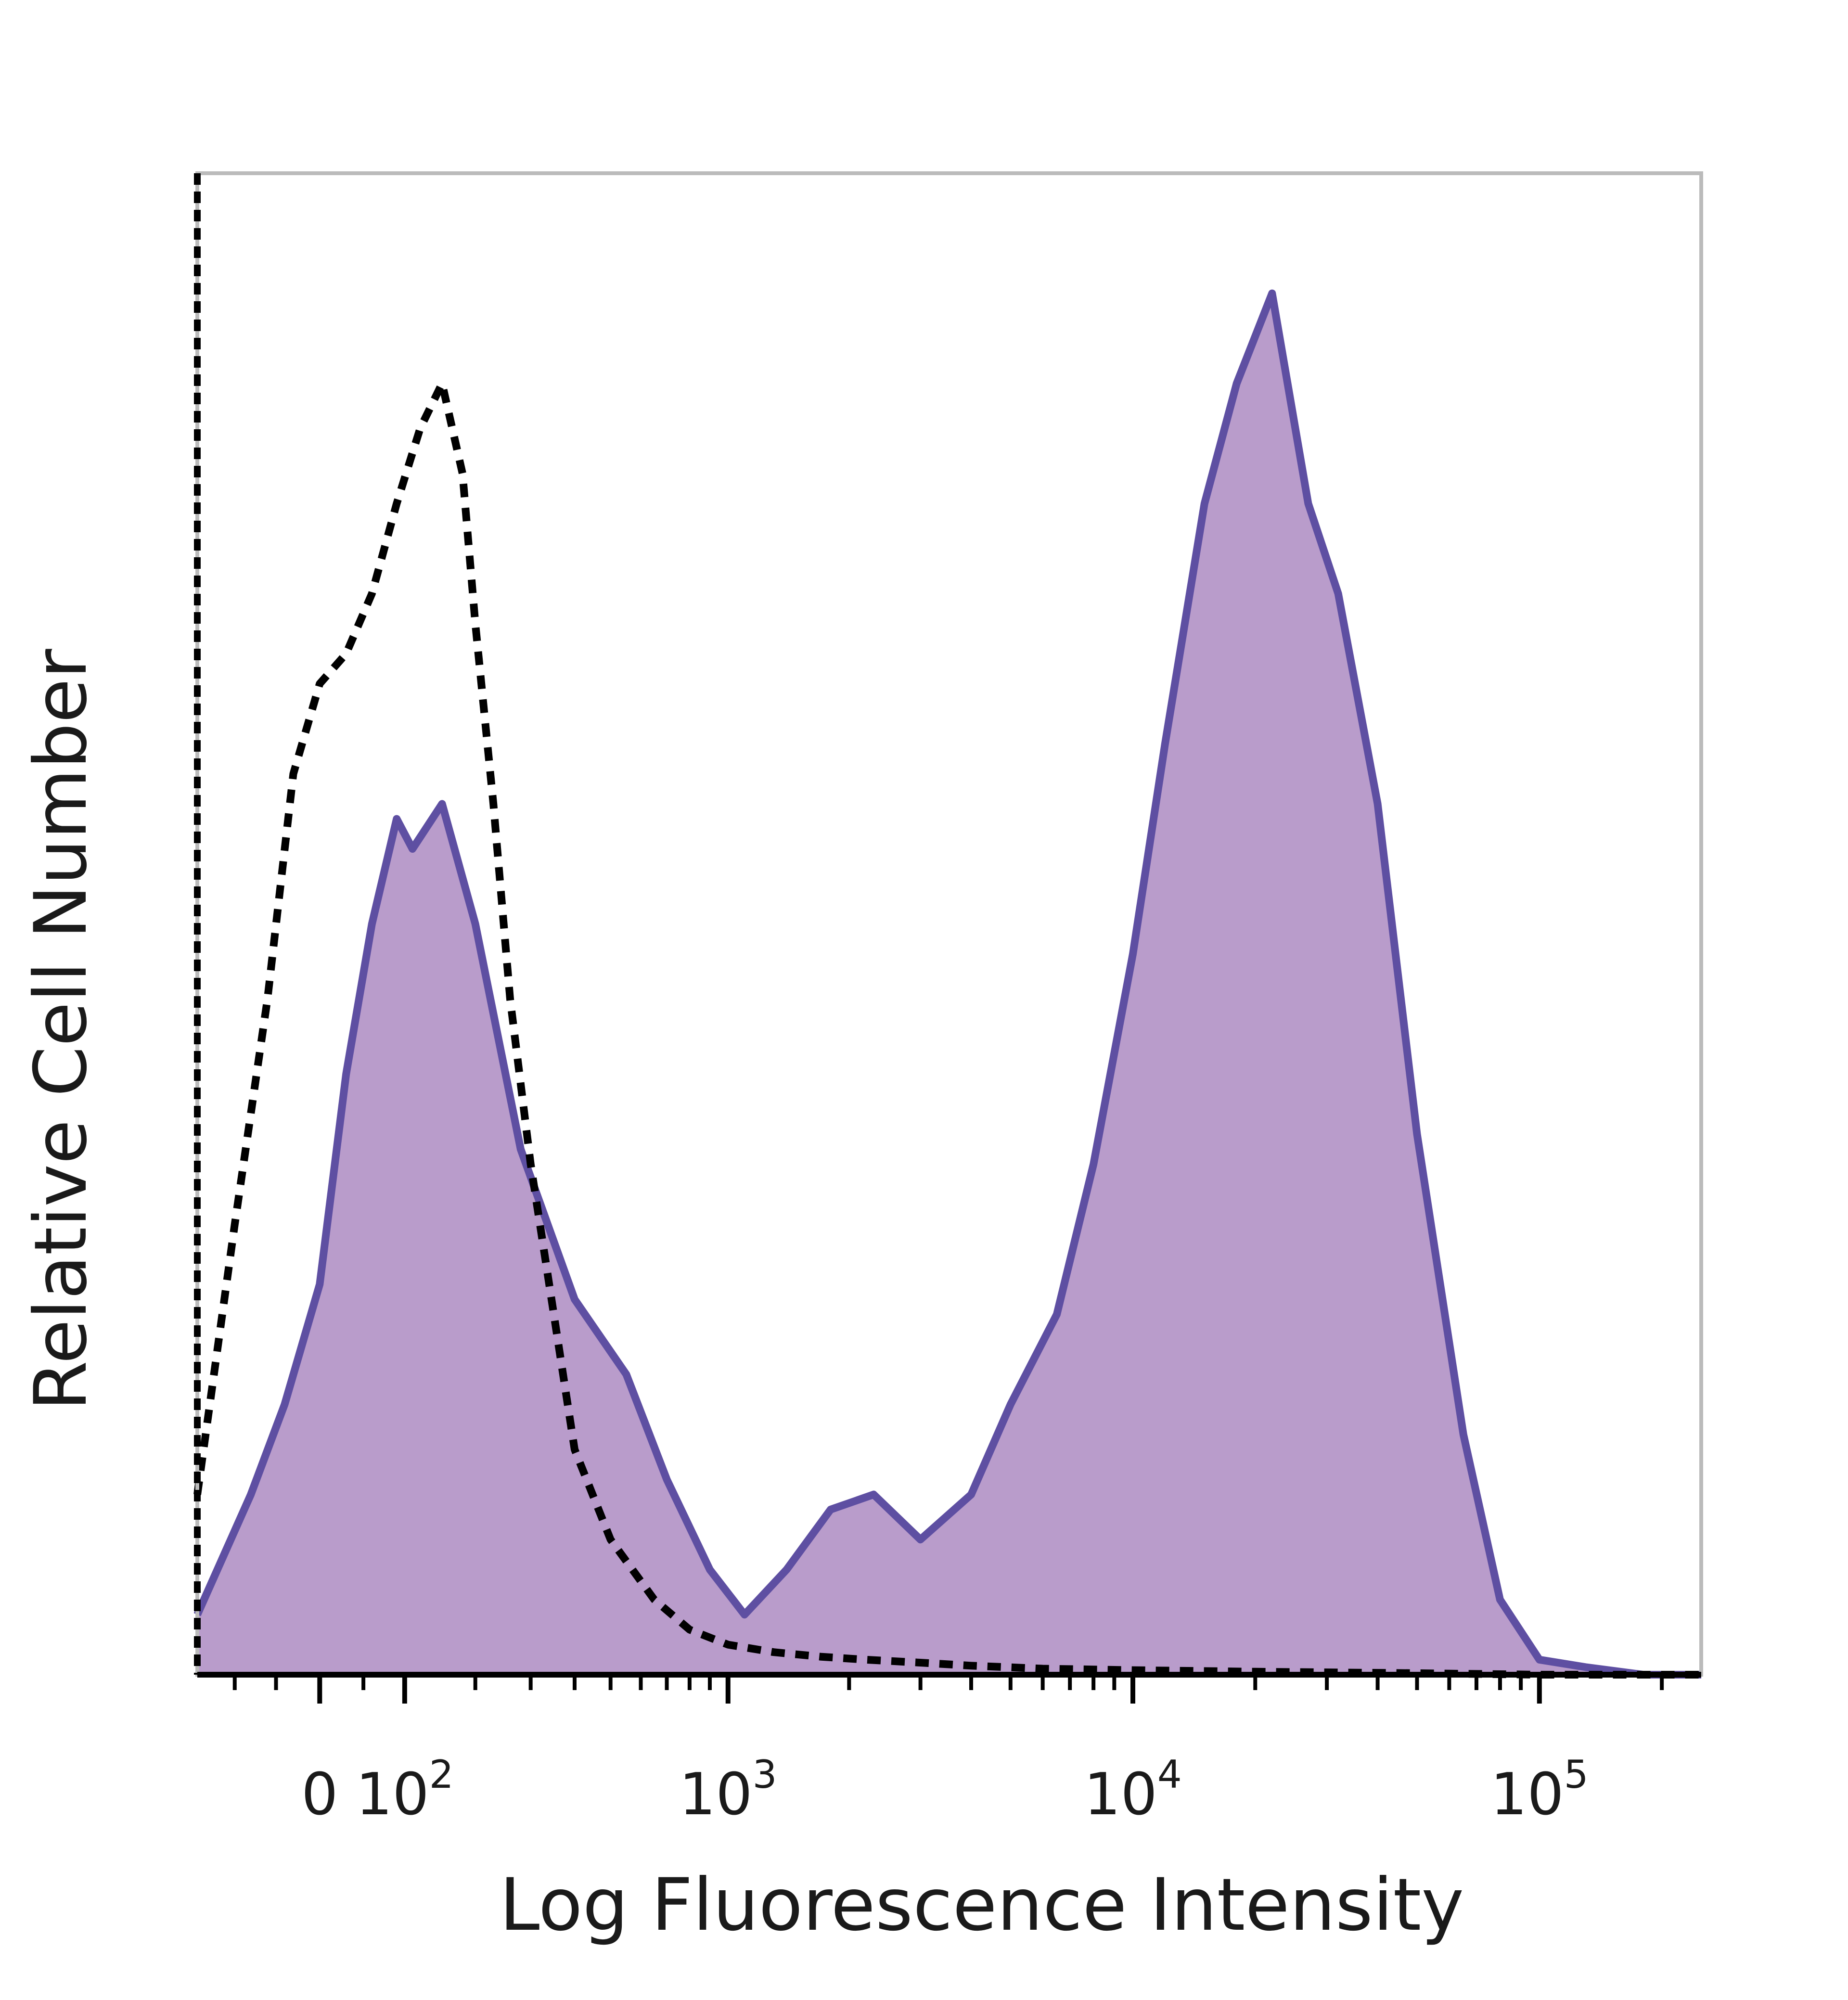 This screenshot has height=2000, width=1848. I want to click on x-axis-ticks: 0 10² 10³ 10⁴ 10⁵, so click(948, 1751).